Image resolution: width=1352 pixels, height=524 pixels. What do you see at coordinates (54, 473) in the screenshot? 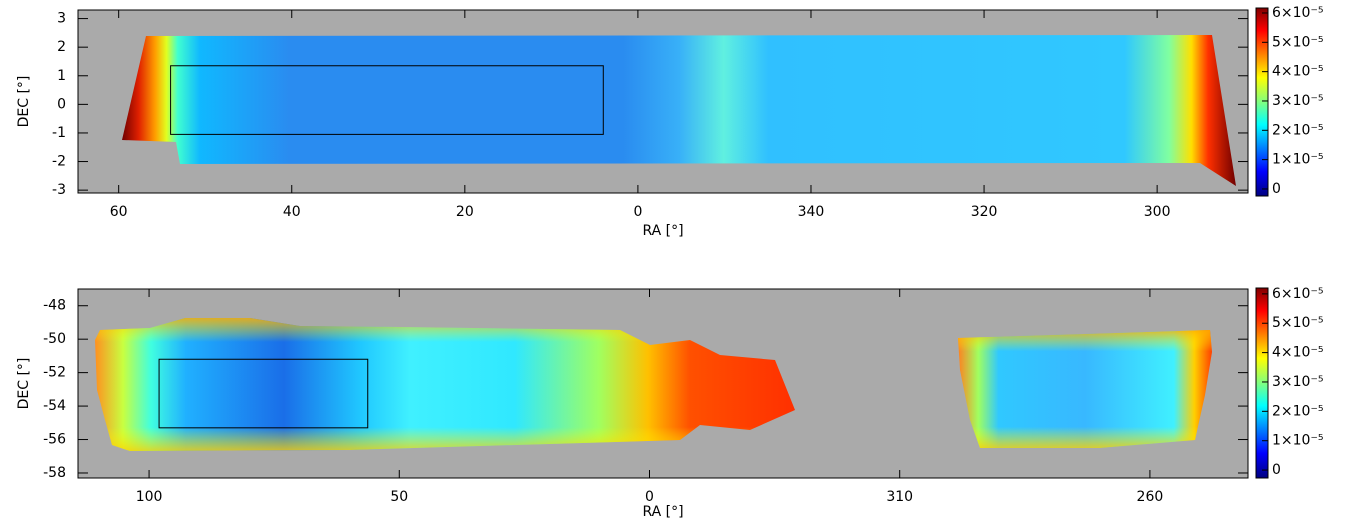
I see `y-tick-label: -58` at bounding box center [54, 473].